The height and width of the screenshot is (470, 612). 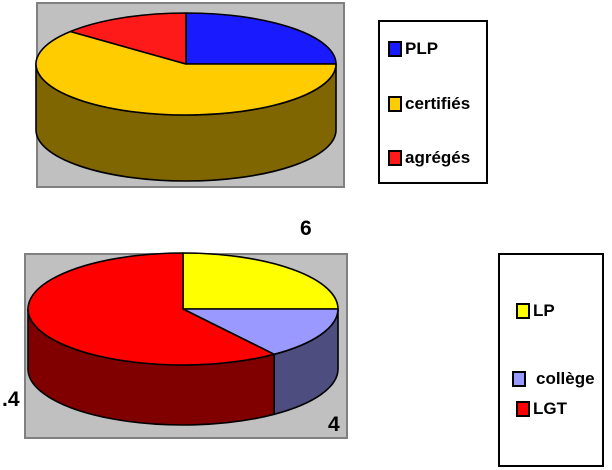 What do you see at coordinates (550, 408) in the screenshot?
I see `legend-label-lgt: LGT` at bounding box center [550, 408].